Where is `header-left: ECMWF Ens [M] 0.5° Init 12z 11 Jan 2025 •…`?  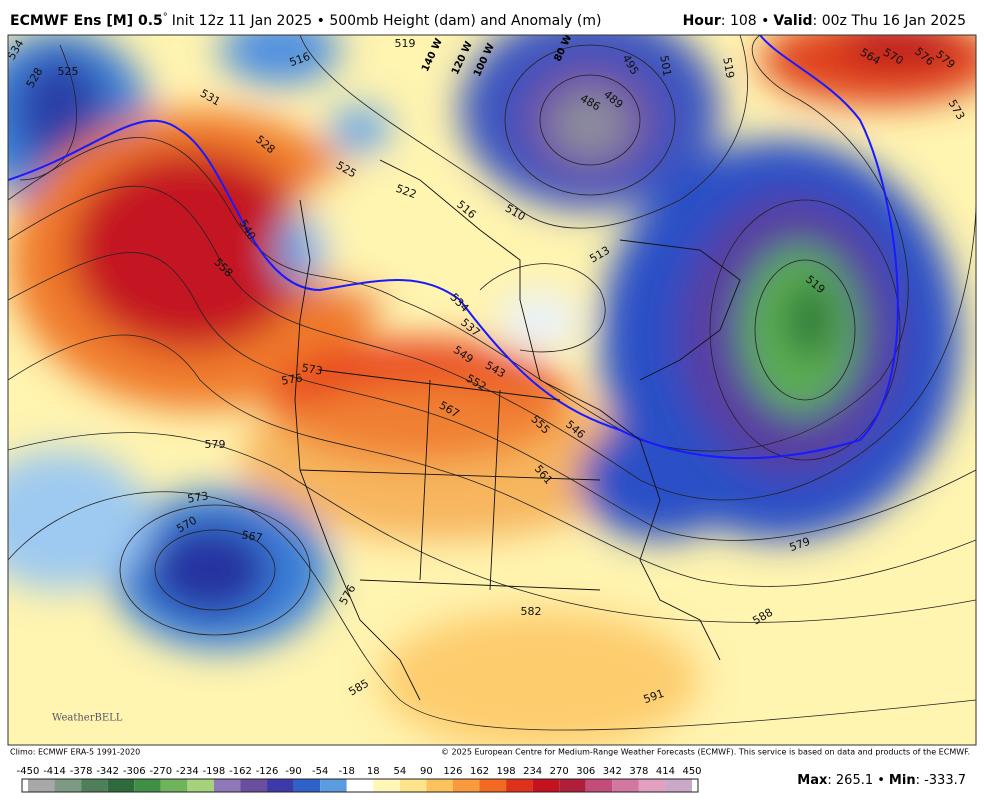 header-left: ECMWF Ens [M] 0.5° Init 12z 11 Jan 2025 •… is located at coordinates (305, 20).